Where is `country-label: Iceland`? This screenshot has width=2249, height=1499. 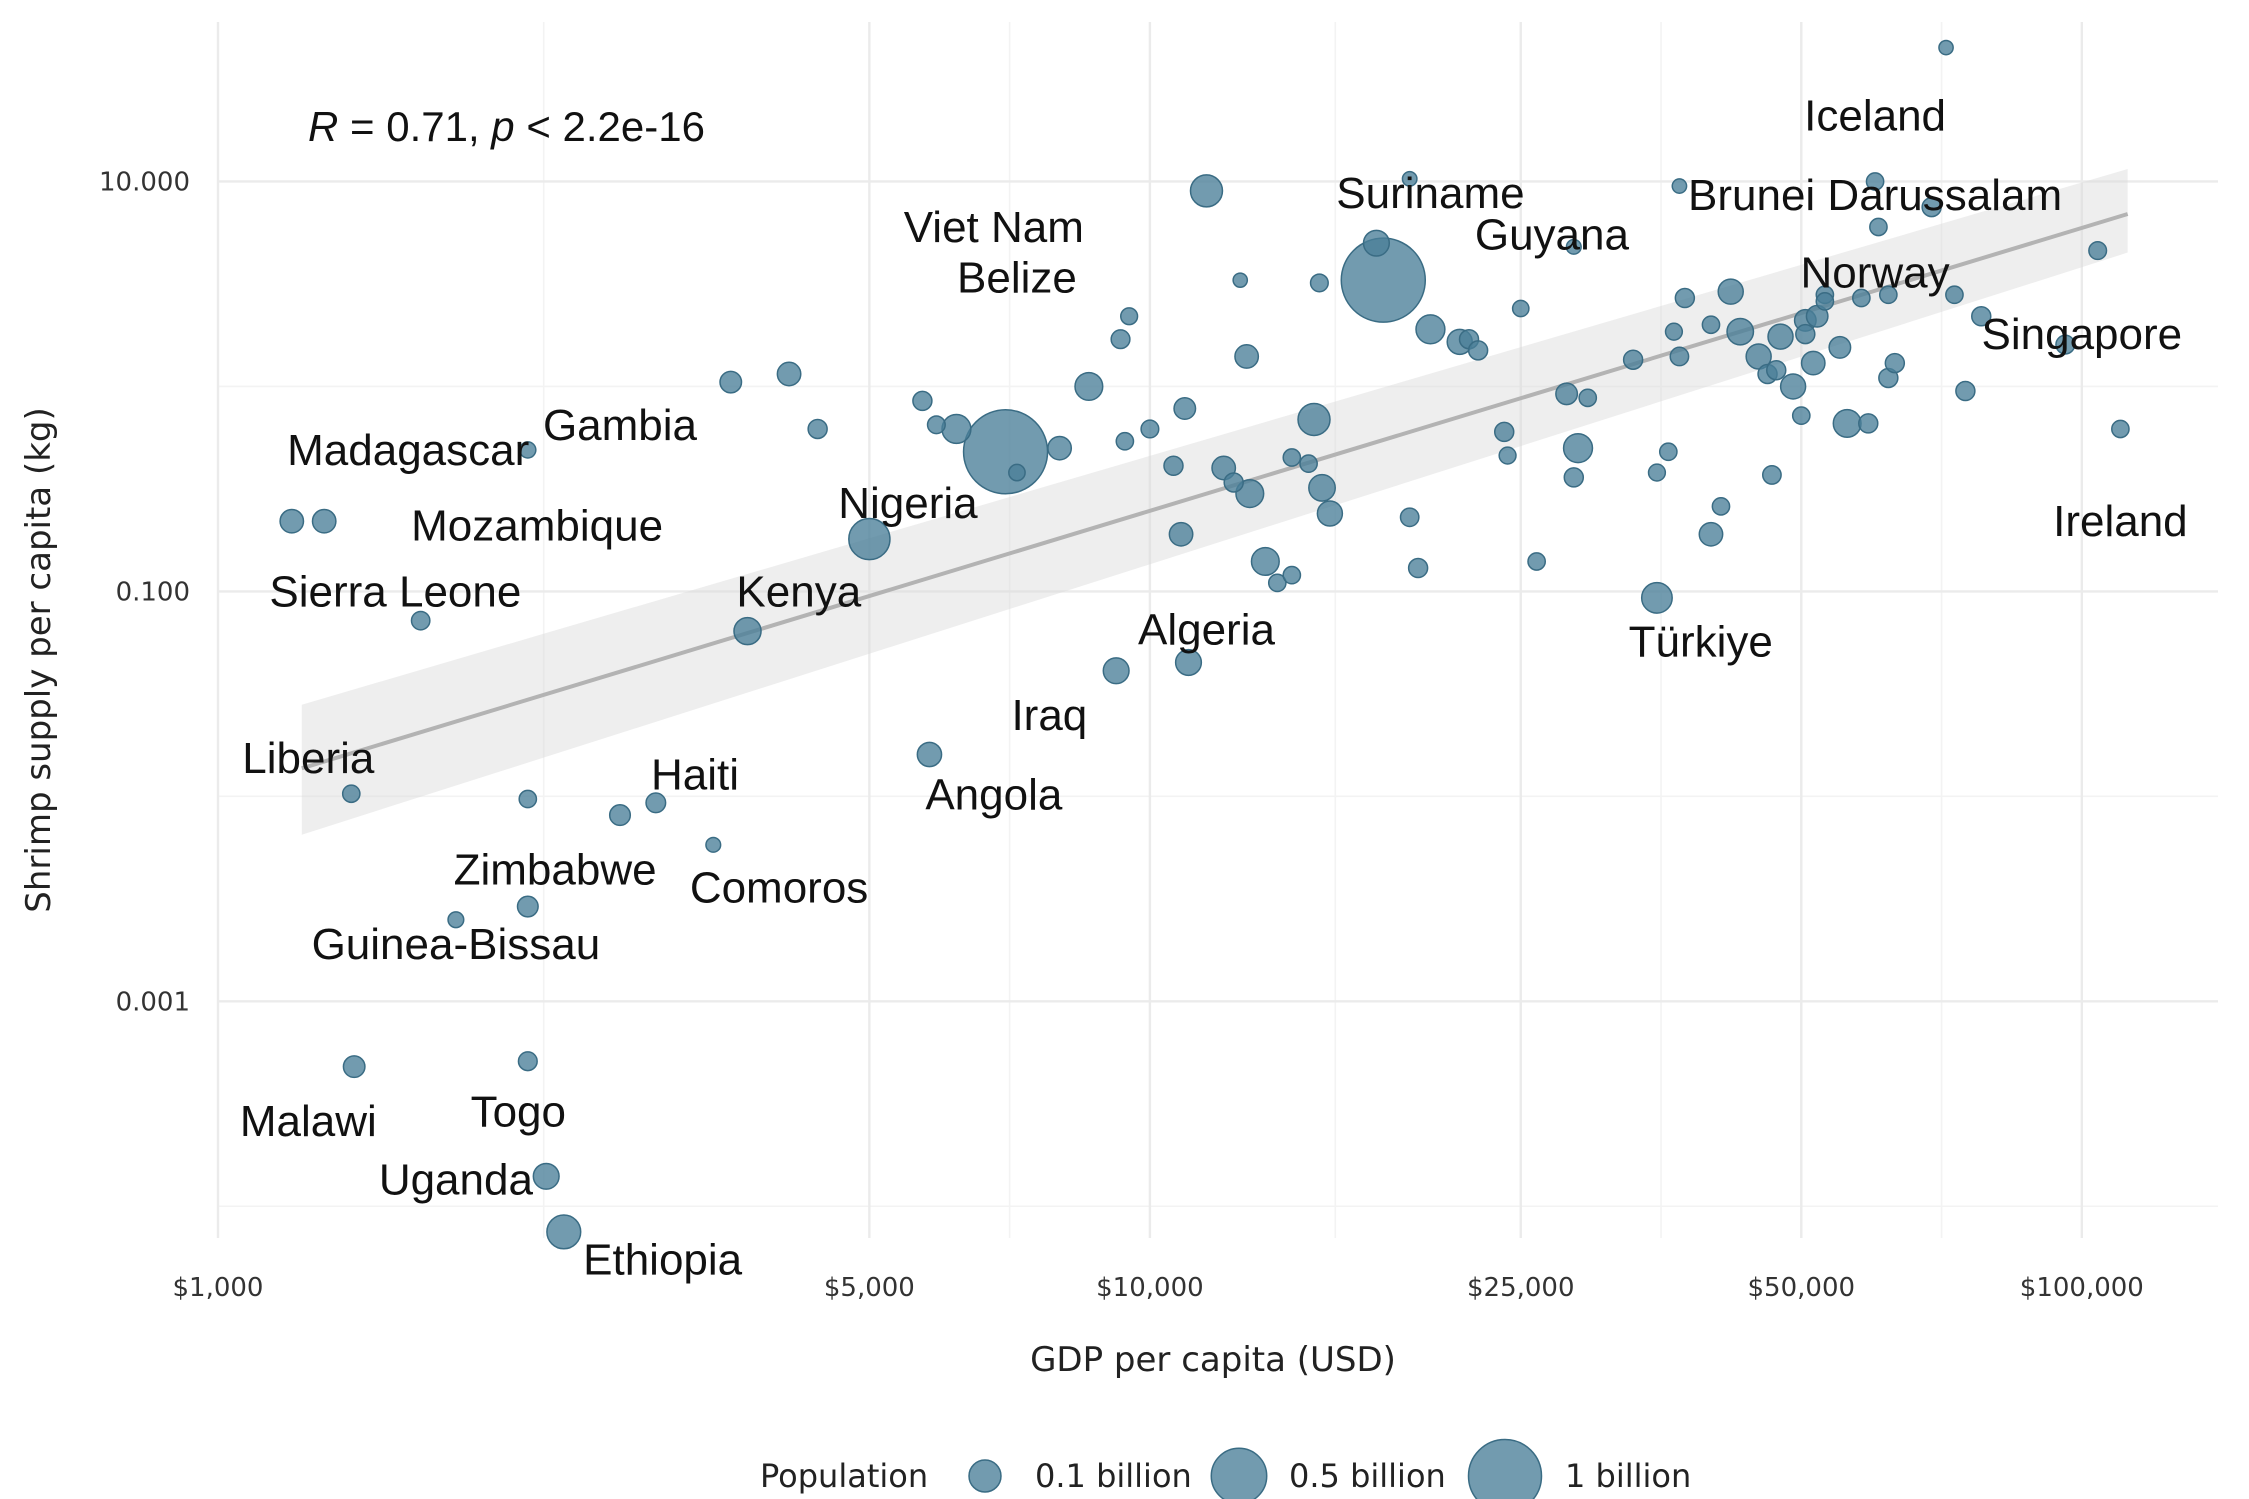 country-label: Iceland is located at coordinates (1875, 115).